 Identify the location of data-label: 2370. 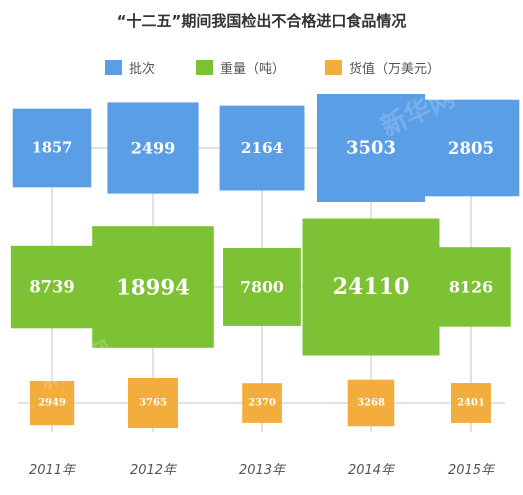
(262, 403).